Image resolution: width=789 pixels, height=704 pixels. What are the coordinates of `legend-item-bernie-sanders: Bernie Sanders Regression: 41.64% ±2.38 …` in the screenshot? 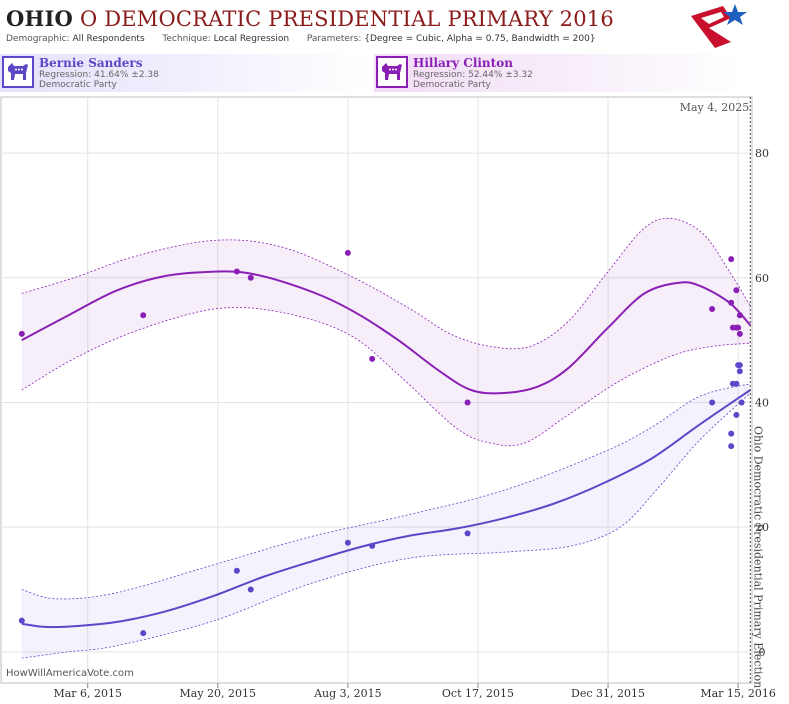 It's located at (185, 73).